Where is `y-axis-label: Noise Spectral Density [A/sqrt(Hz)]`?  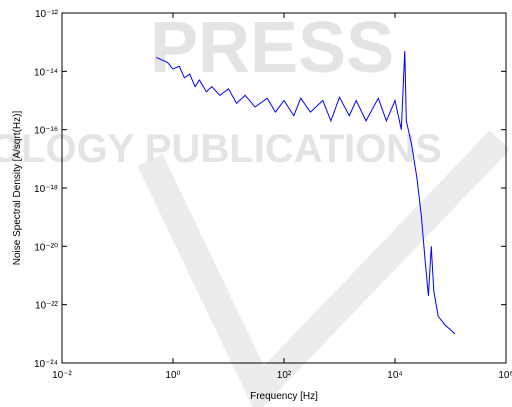
y-axis-label: Noise Spectral Density [A/sqrt(Hz)] is located at coordinates (17, 188).